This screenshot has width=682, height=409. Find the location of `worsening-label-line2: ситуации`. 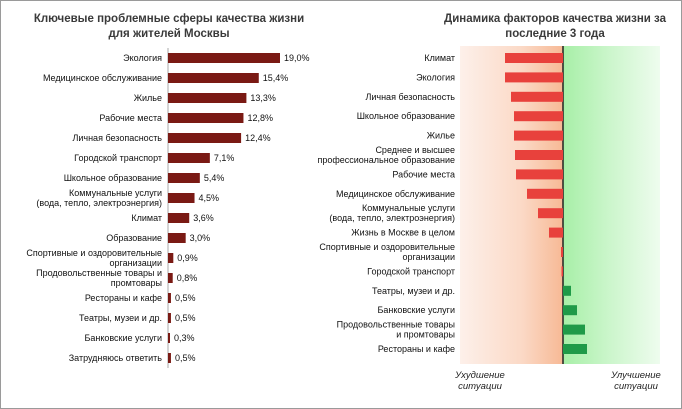

worsening-label-line2: ситуации is located at coordinates (480, 386).